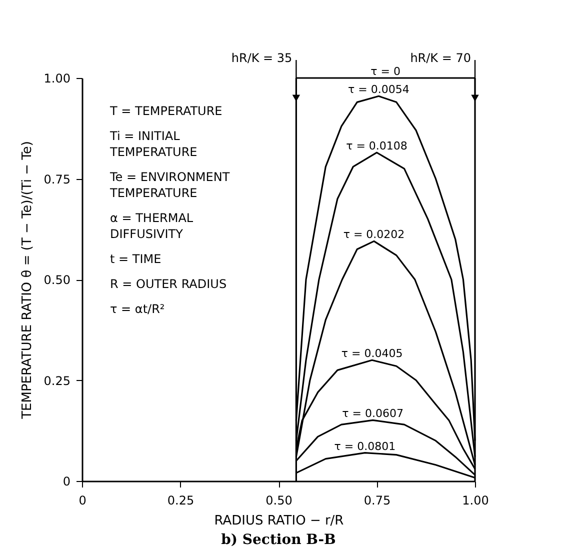 The width and height of the screenshot is (578, 559). Describe the element at coordinates (180, 501) in the screenshot. I see `x-tick-label: 0.25` at that location.